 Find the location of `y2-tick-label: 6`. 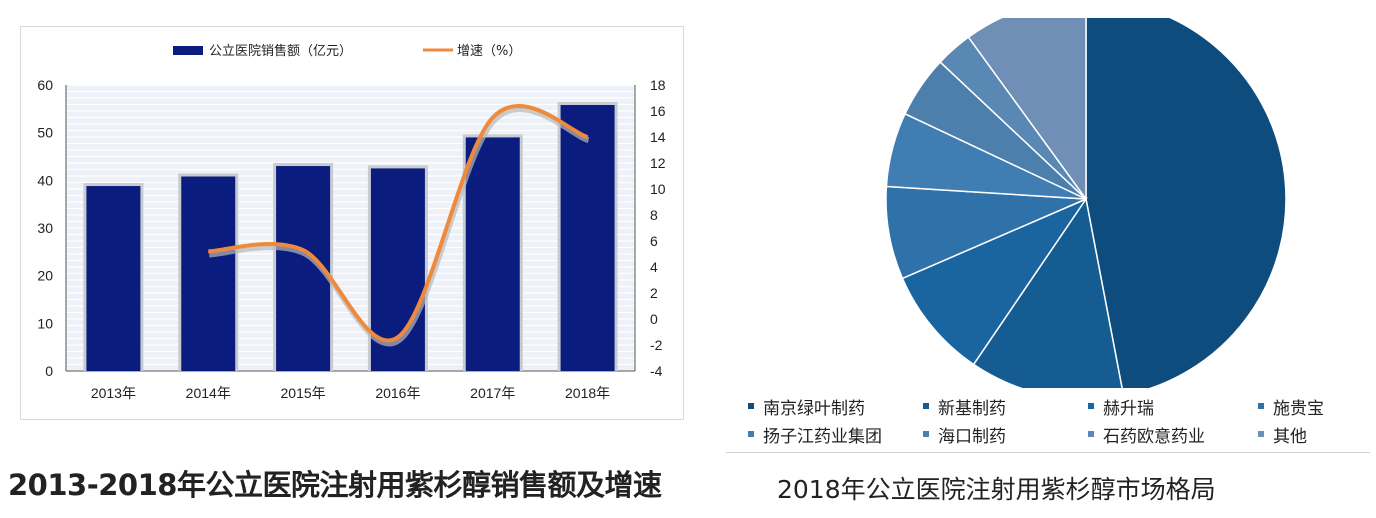

y2-tick-label: 6 is located at coordinates (654, 241).